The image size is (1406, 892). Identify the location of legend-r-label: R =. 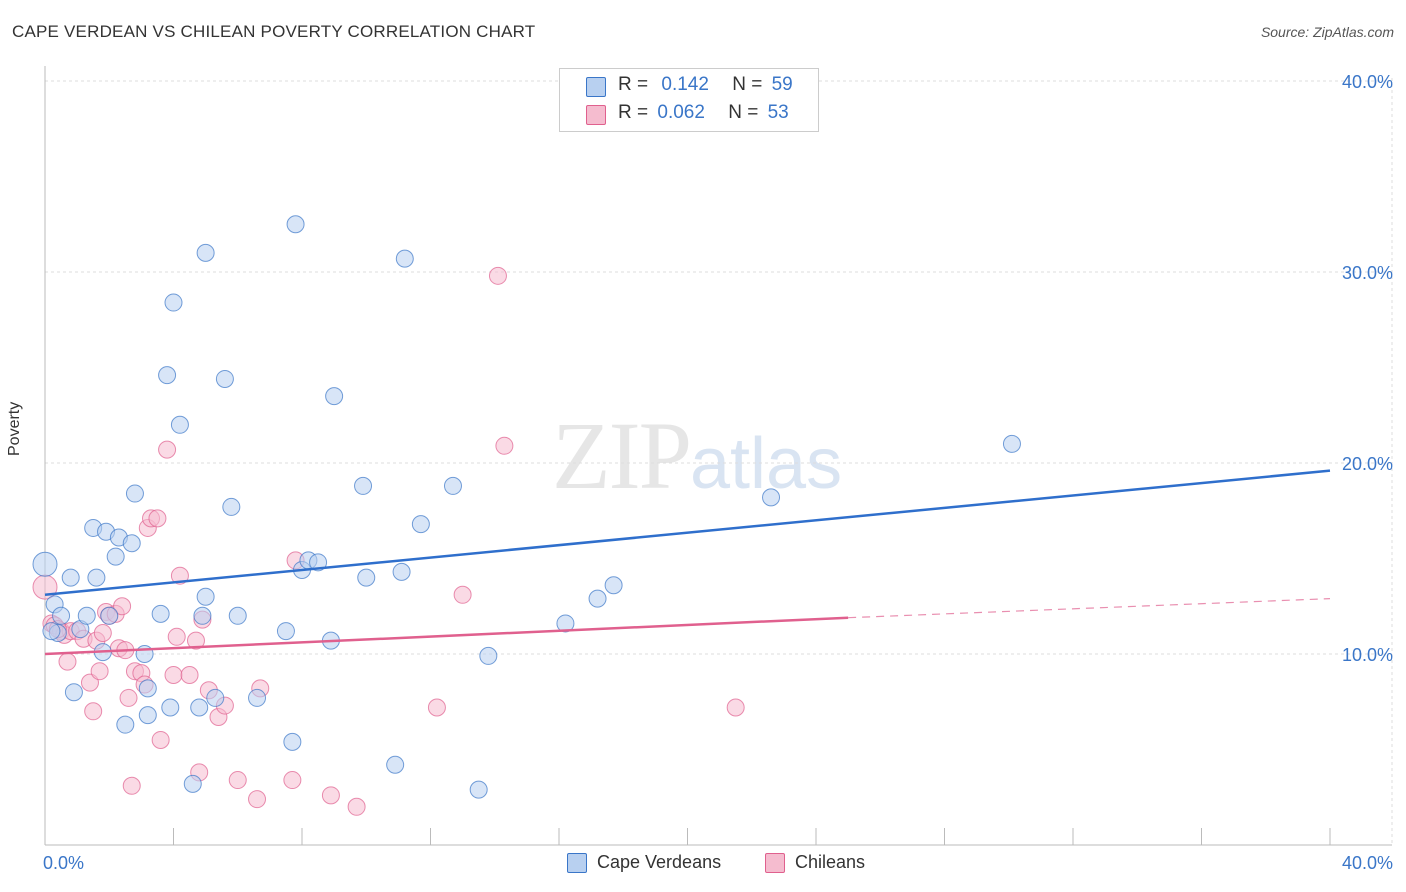
(633, 112).